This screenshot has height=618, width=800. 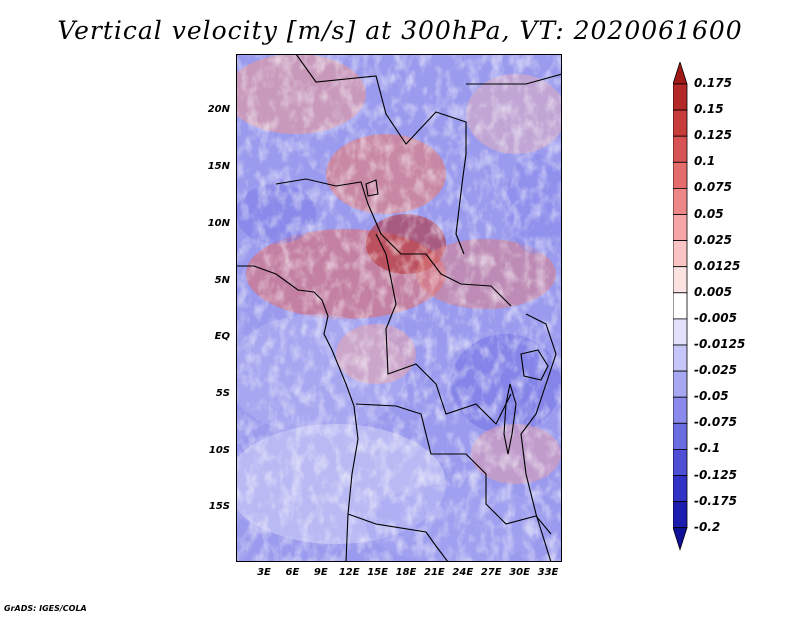 What do you see at coordinates (463, 572) in the screenshot?
I see `lon-label: 24E` at bounding box center [463, 572].